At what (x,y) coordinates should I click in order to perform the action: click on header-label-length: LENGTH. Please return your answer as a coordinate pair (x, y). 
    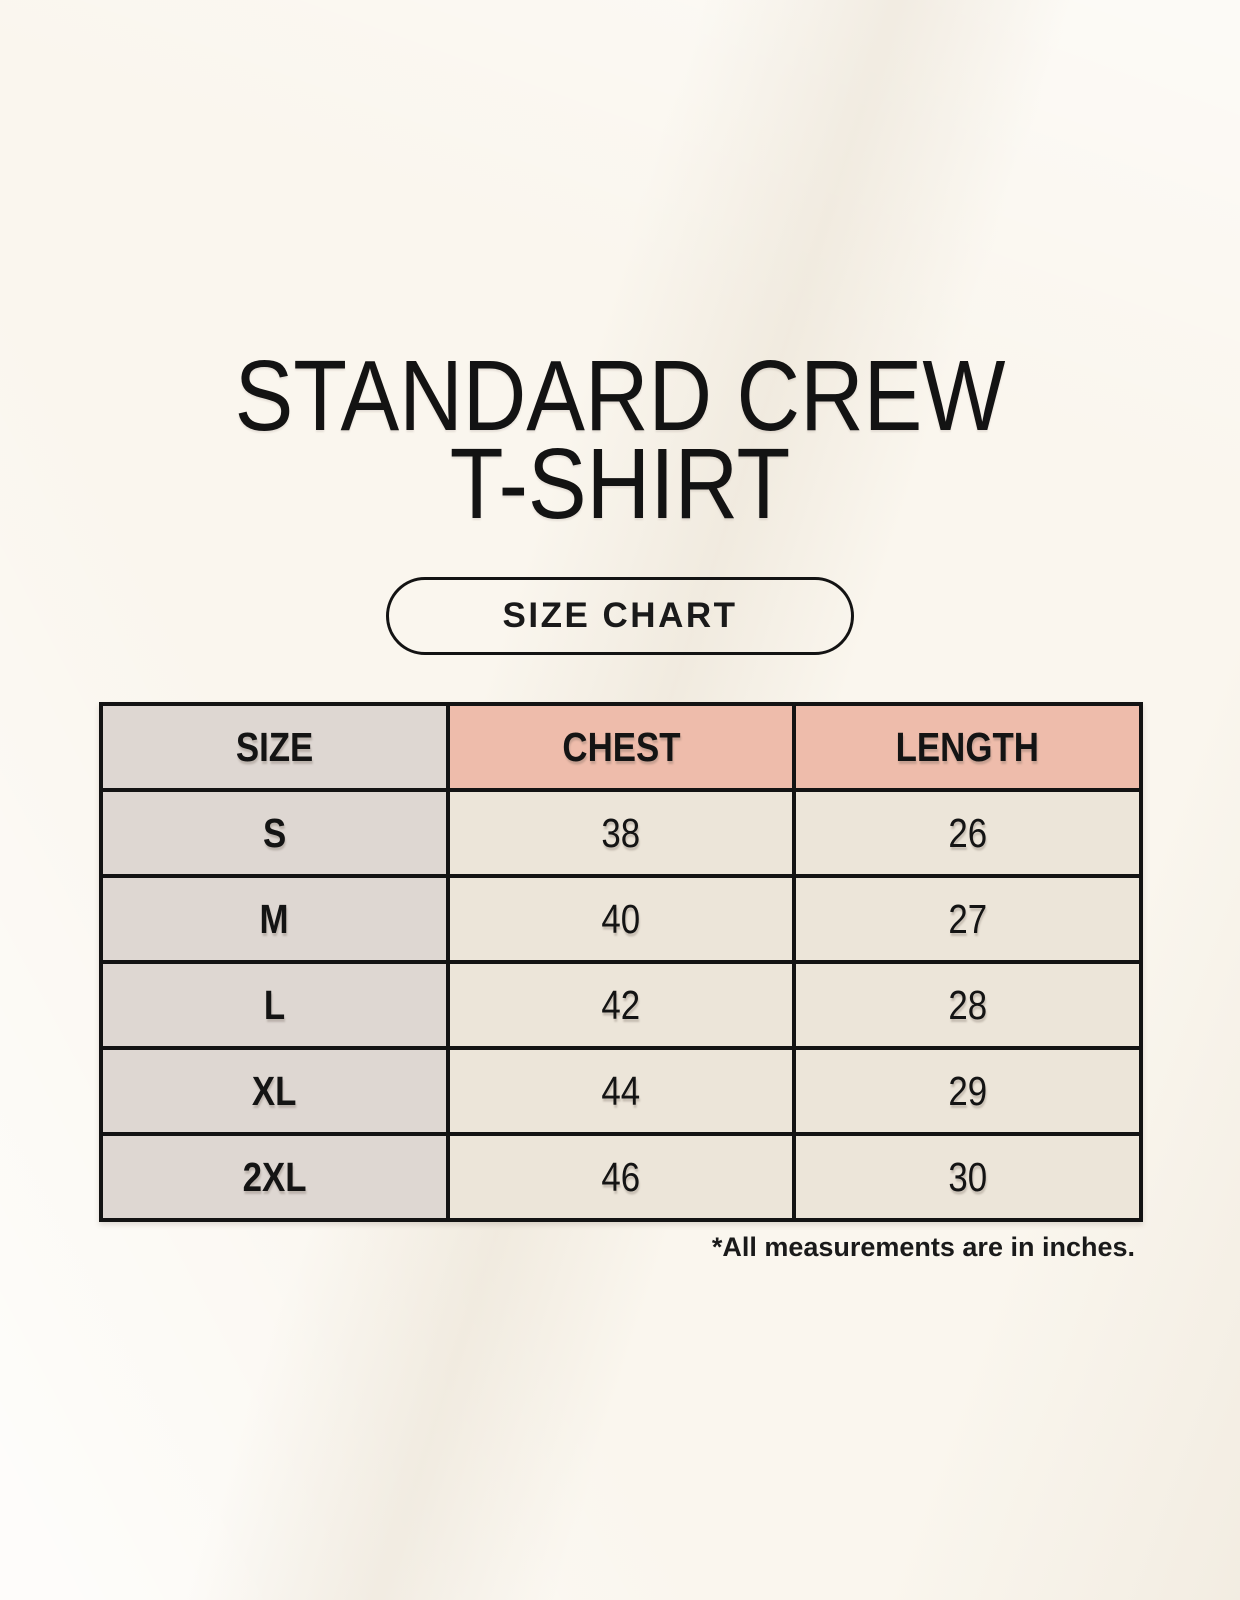
    Looking at the image, I should click on (968, 746).